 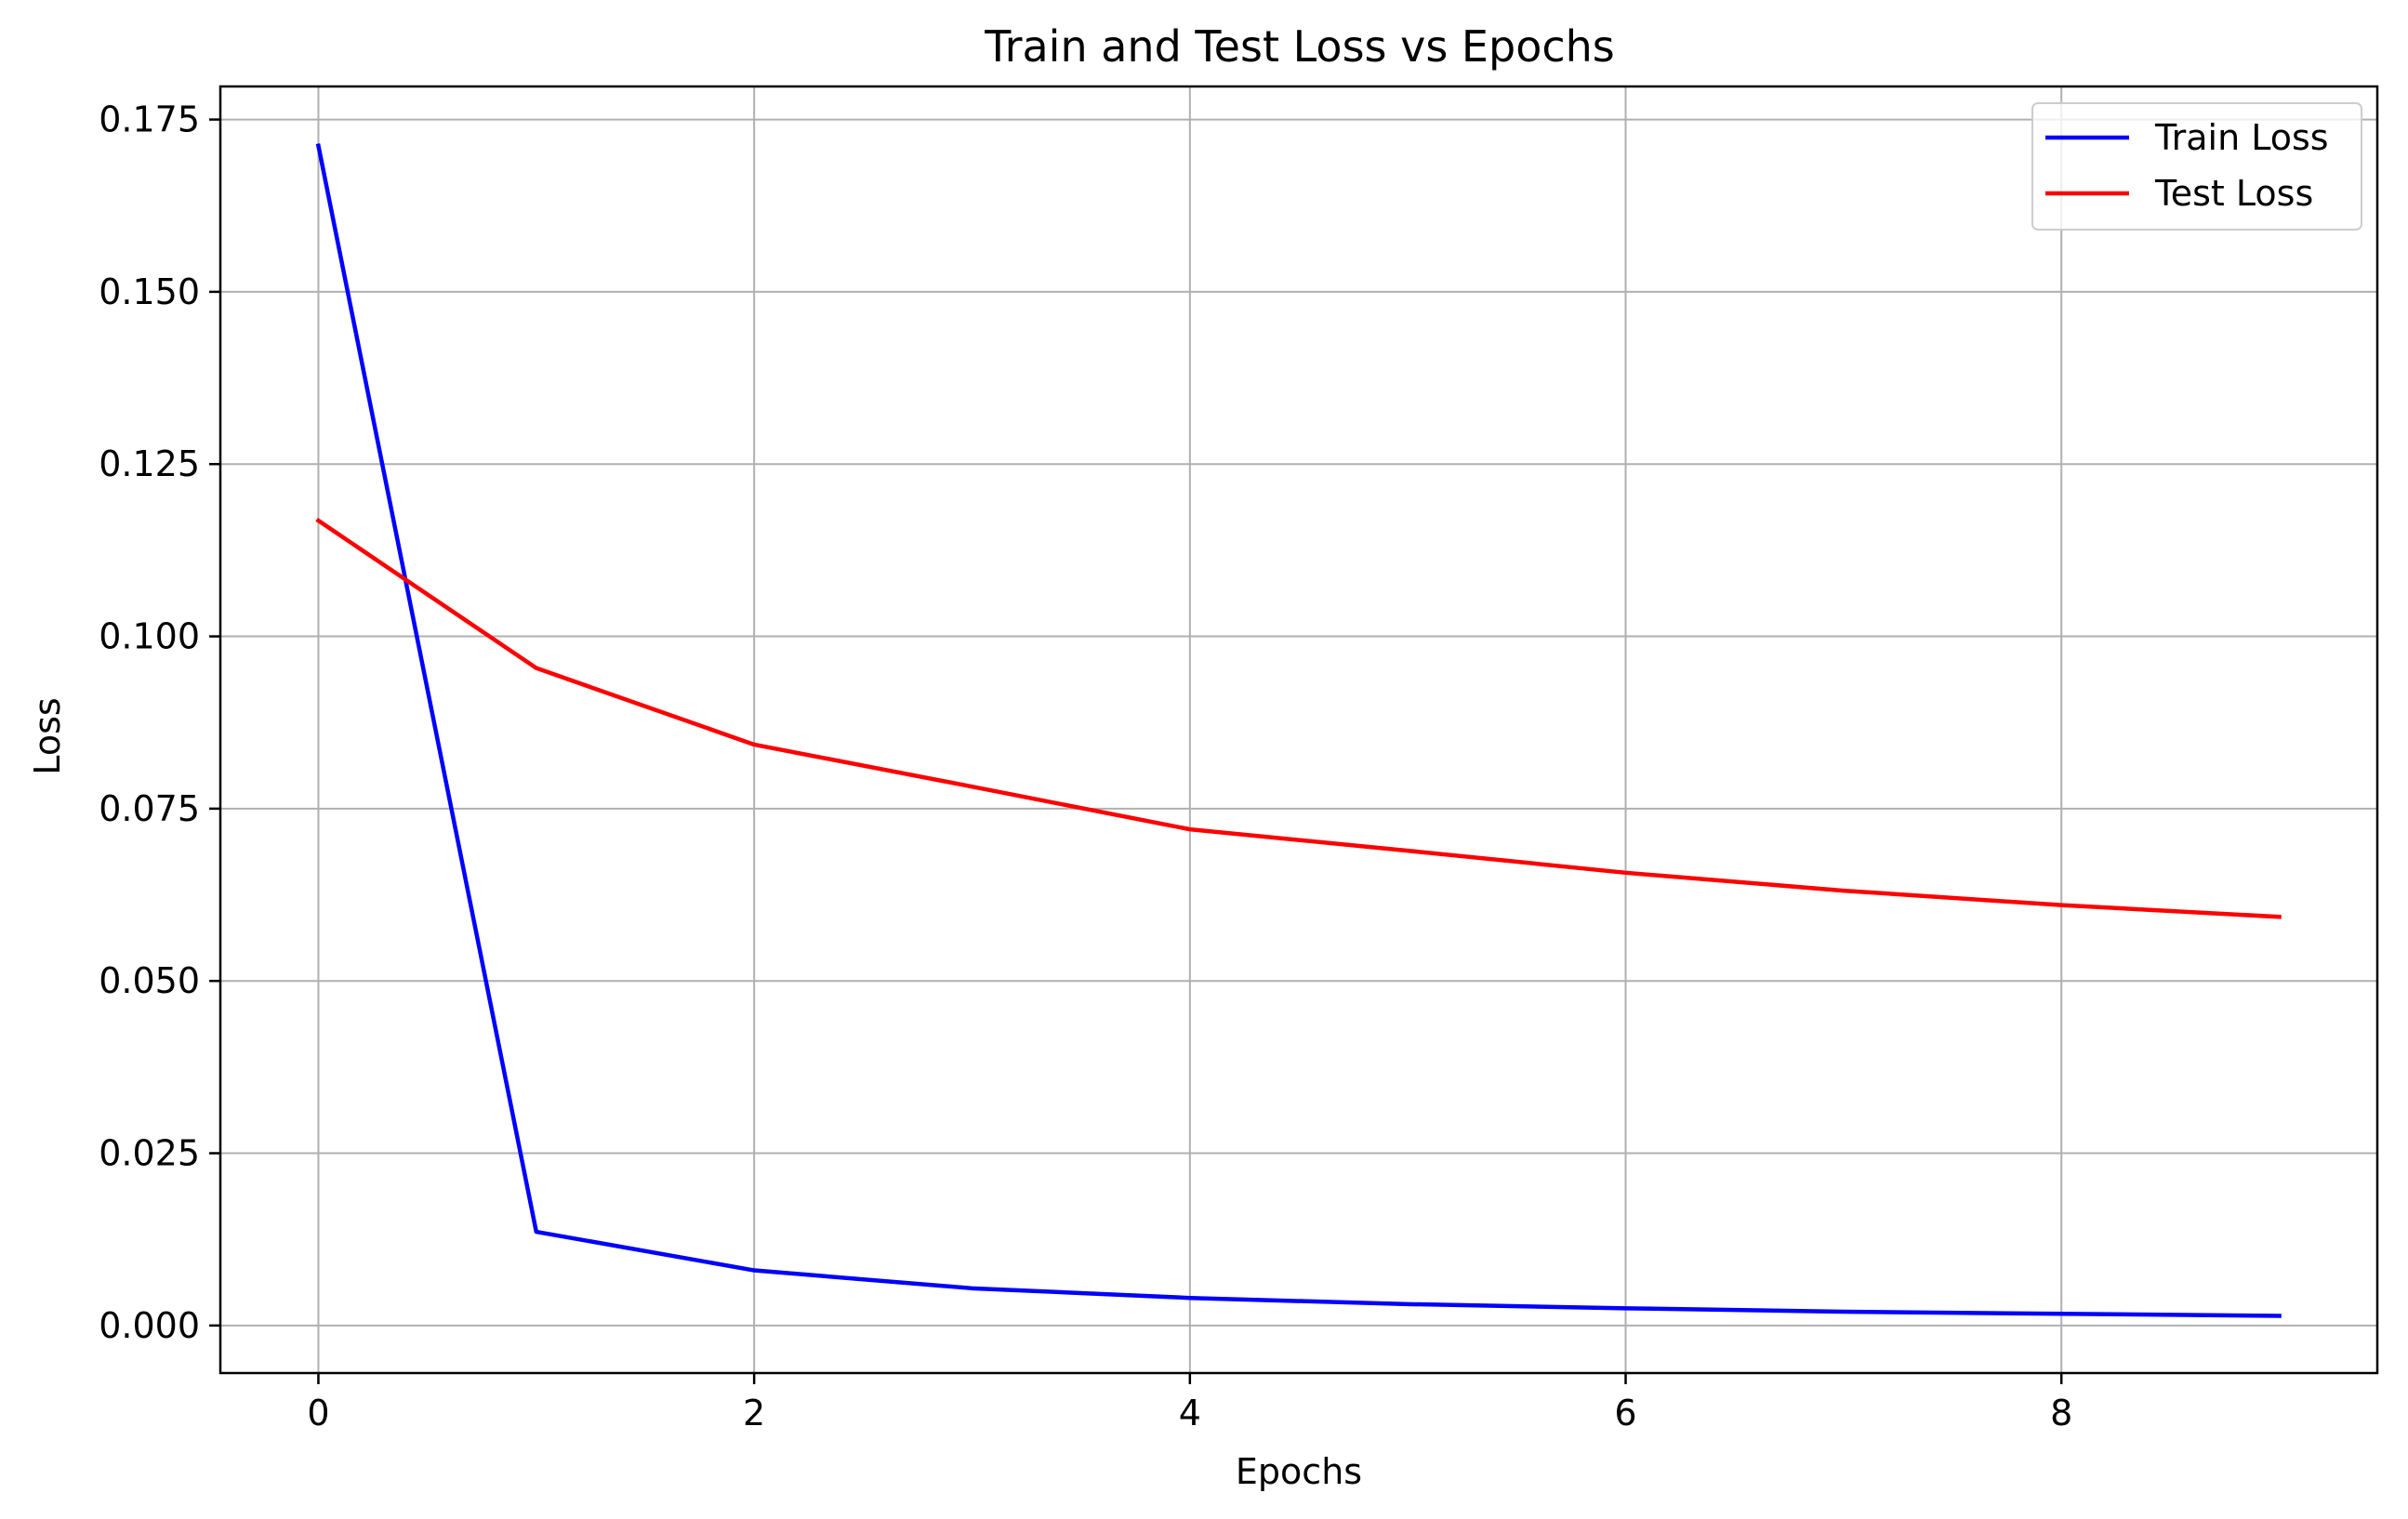 What do you see at coordinates (2061, 1413) in the screenshot?
I see `x-tick-label: 8` at bounding box center [2061, 1413].